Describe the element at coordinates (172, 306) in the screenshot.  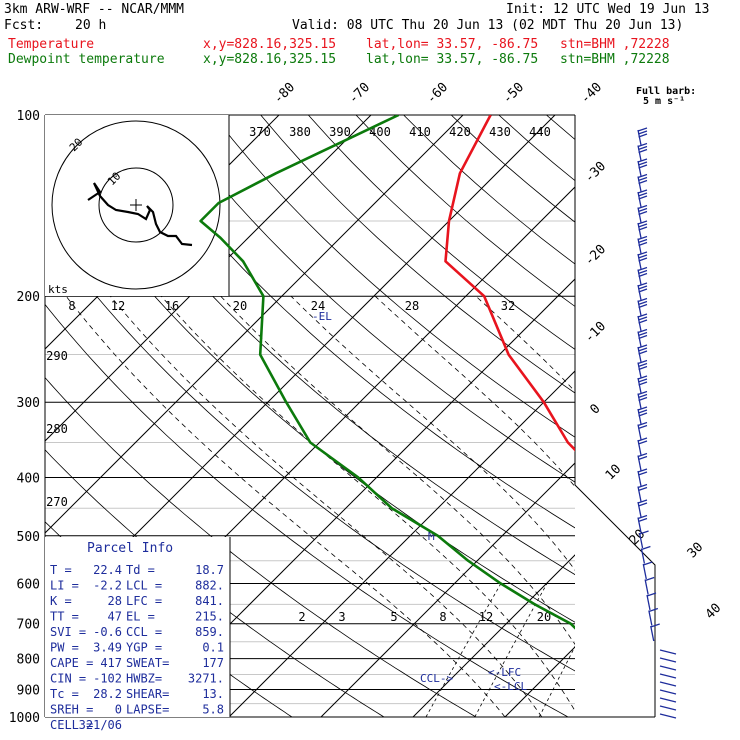
I see `speed-tick-label: 16` at that location.